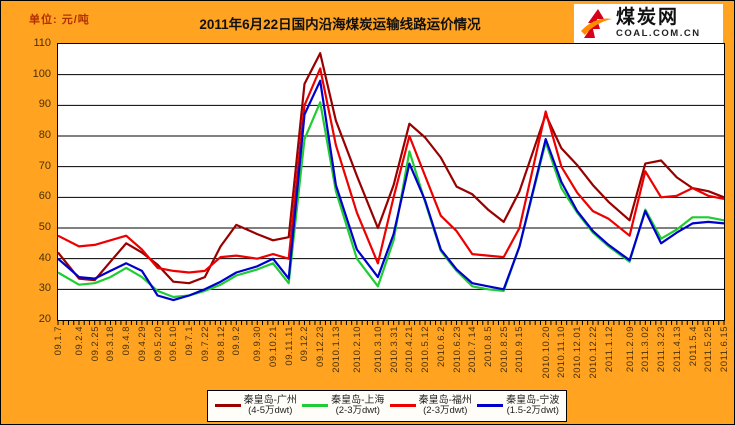 This screenshot has height=425, width=735. Describe the element at coordinates (609, 349) in the screenshot. I see `x-axis-label: 2011.1.12` at that location.